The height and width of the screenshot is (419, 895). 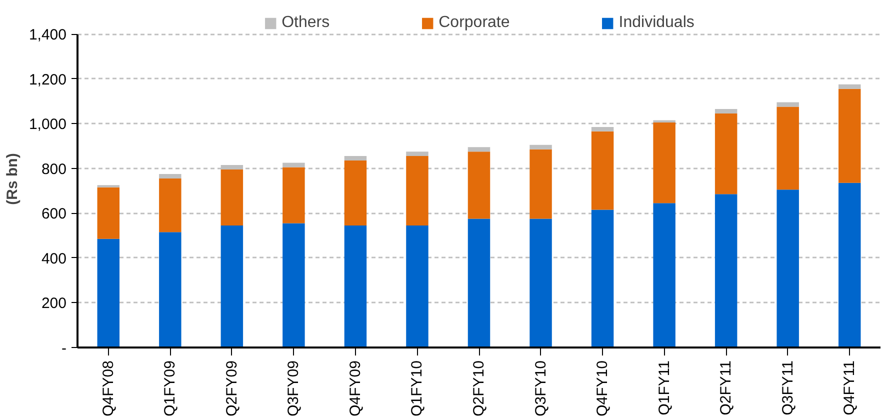 What do you see at coordinates (108, 388) in the screenshot?
I see `x-tick-label: Q4FY08` at bounding box center [108, 388].